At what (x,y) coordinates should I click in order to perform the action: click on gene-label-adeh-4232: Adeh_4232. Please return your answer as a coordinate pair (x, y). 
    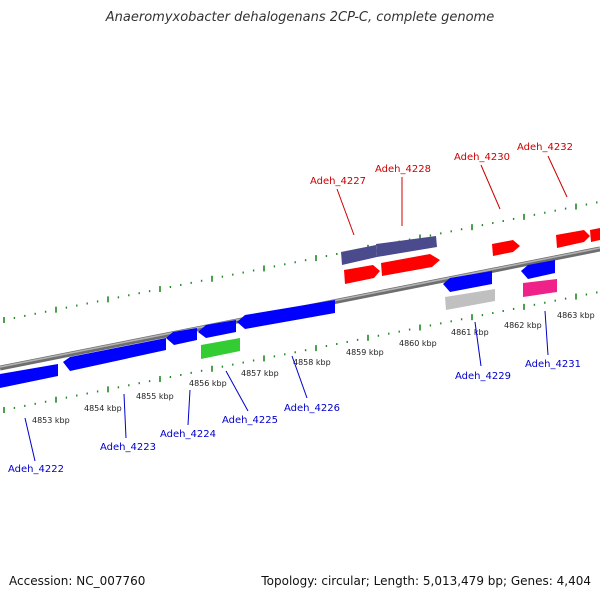
    Looking at the image, I should click on (545, 147).